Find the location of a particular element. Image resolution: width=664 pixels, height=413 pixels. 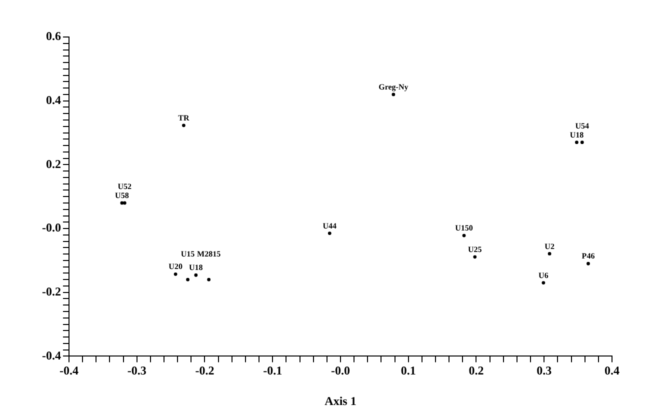

data-label: P46 is located at coordinates (588, 256).